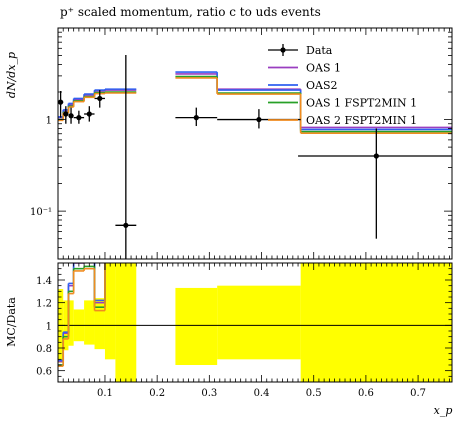  I want to click on legend-entry-0: OAS 1, so click(304, 68).